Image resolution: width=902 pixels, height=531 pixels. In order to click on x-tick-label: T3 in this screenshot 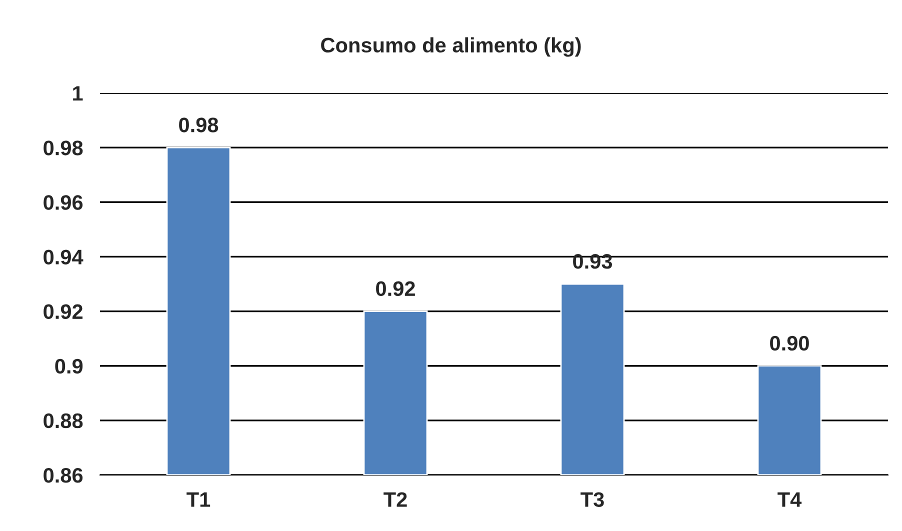, I will do `click(592, 499)`.